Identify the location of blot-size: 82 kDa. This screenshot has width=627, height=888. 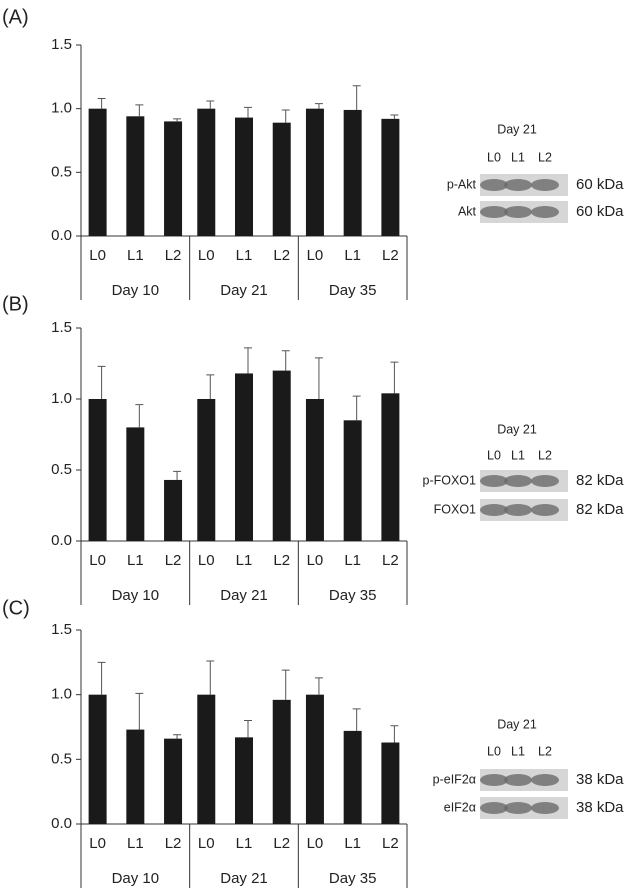
(600, 509).